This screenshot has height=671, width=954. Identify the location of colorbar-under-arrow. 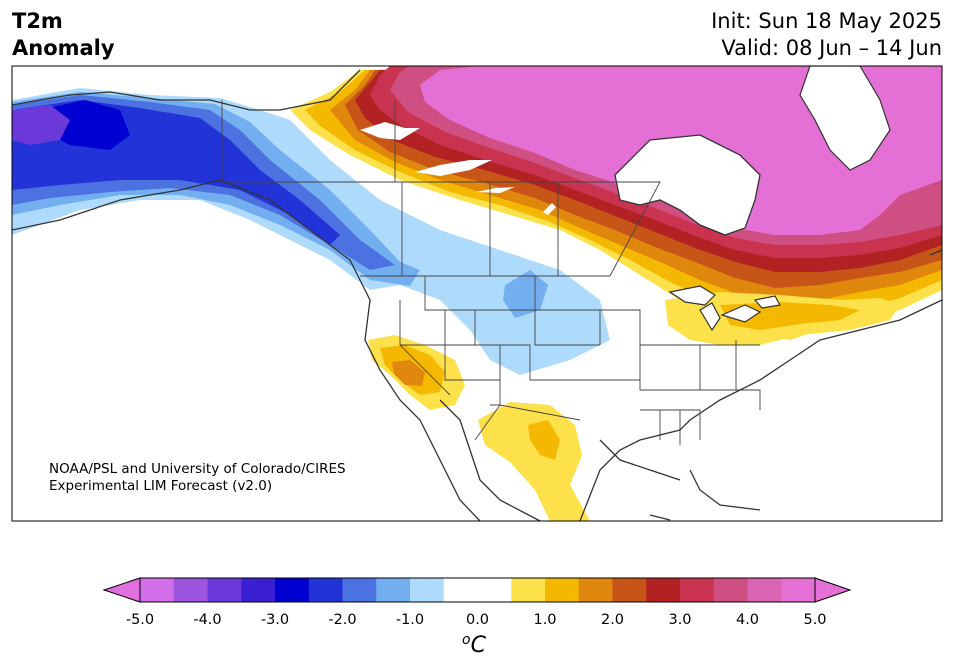
(121, 590).